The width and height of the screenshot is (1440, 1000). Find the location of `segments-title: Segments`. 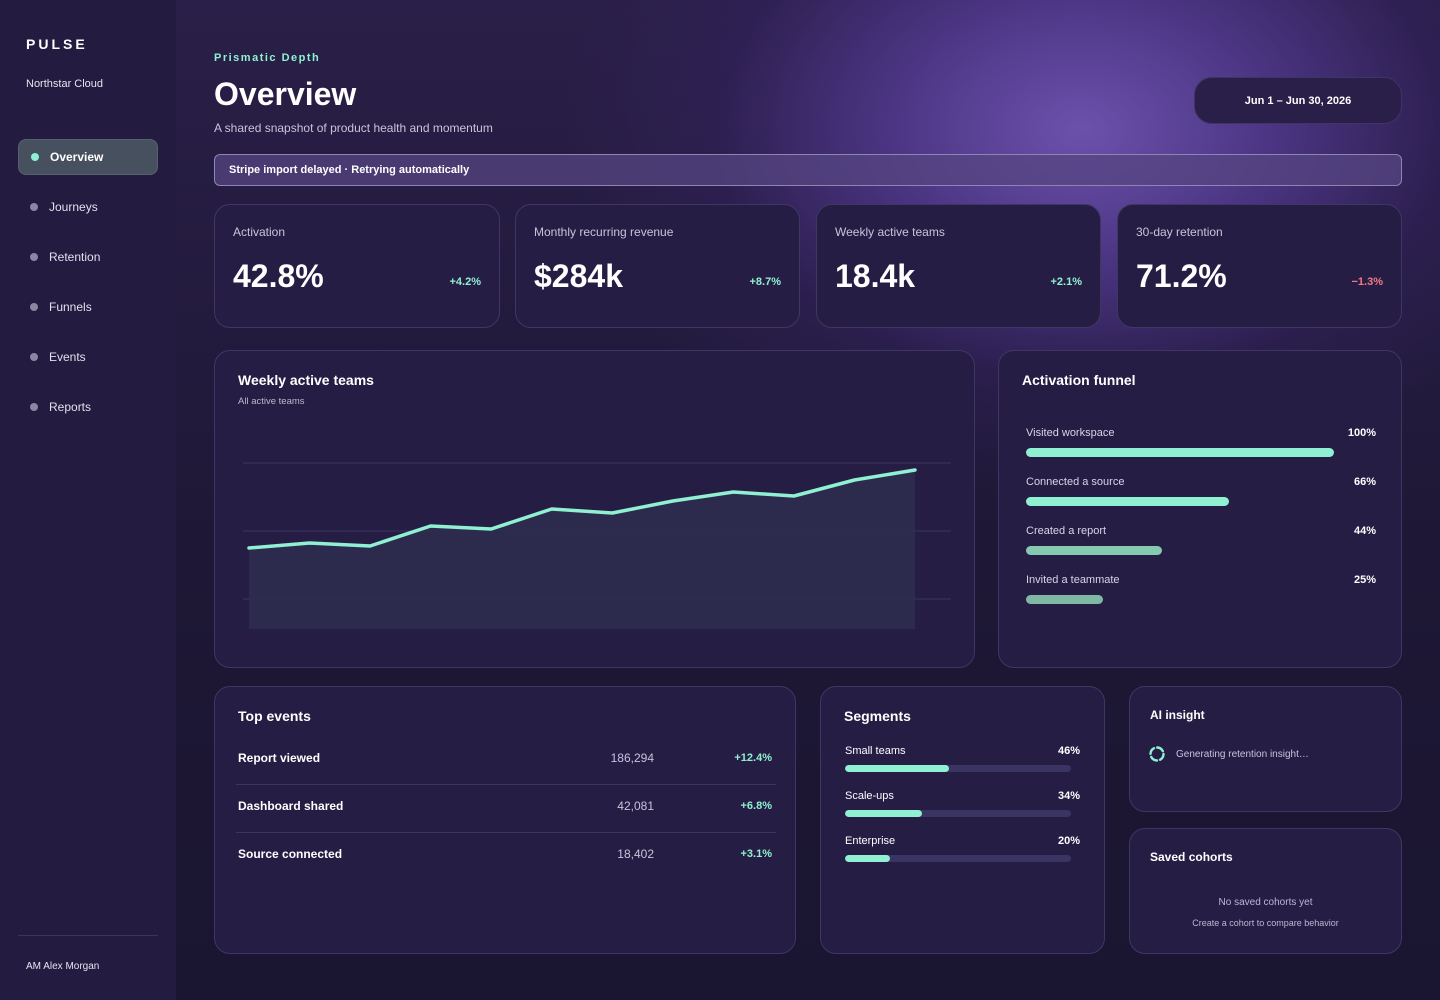

segments-title: Segments is located at coordinates (877, 716).